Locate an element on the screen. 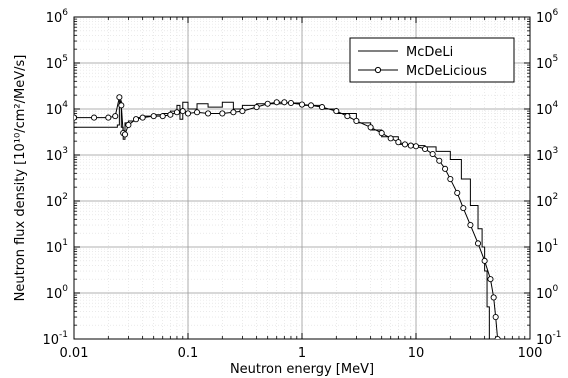 Image resolution: width=568 pixels, height=378 pixels. y-tick-label-right: 10⁶ is located at coordinates (547, 17).